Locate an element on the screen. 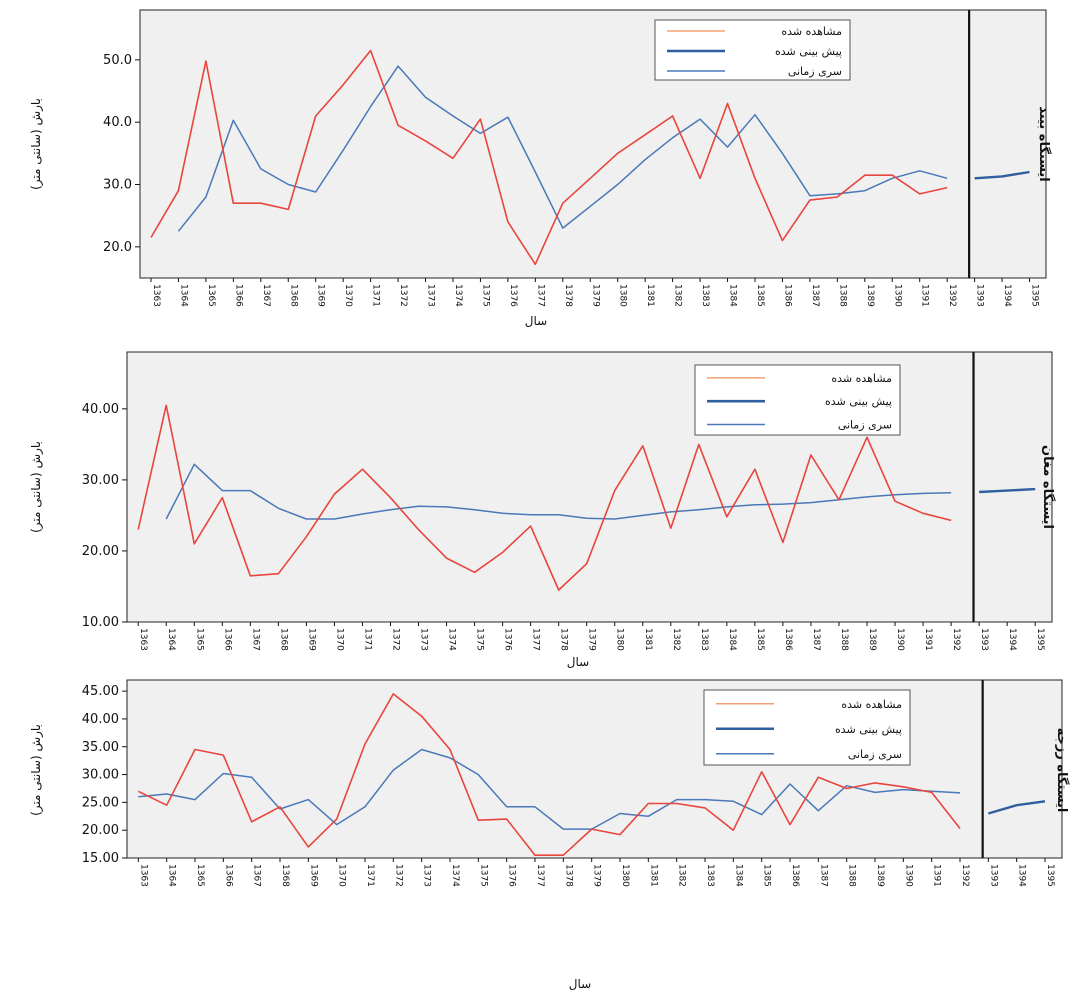  legend-box is located at coordinates (752, 50).